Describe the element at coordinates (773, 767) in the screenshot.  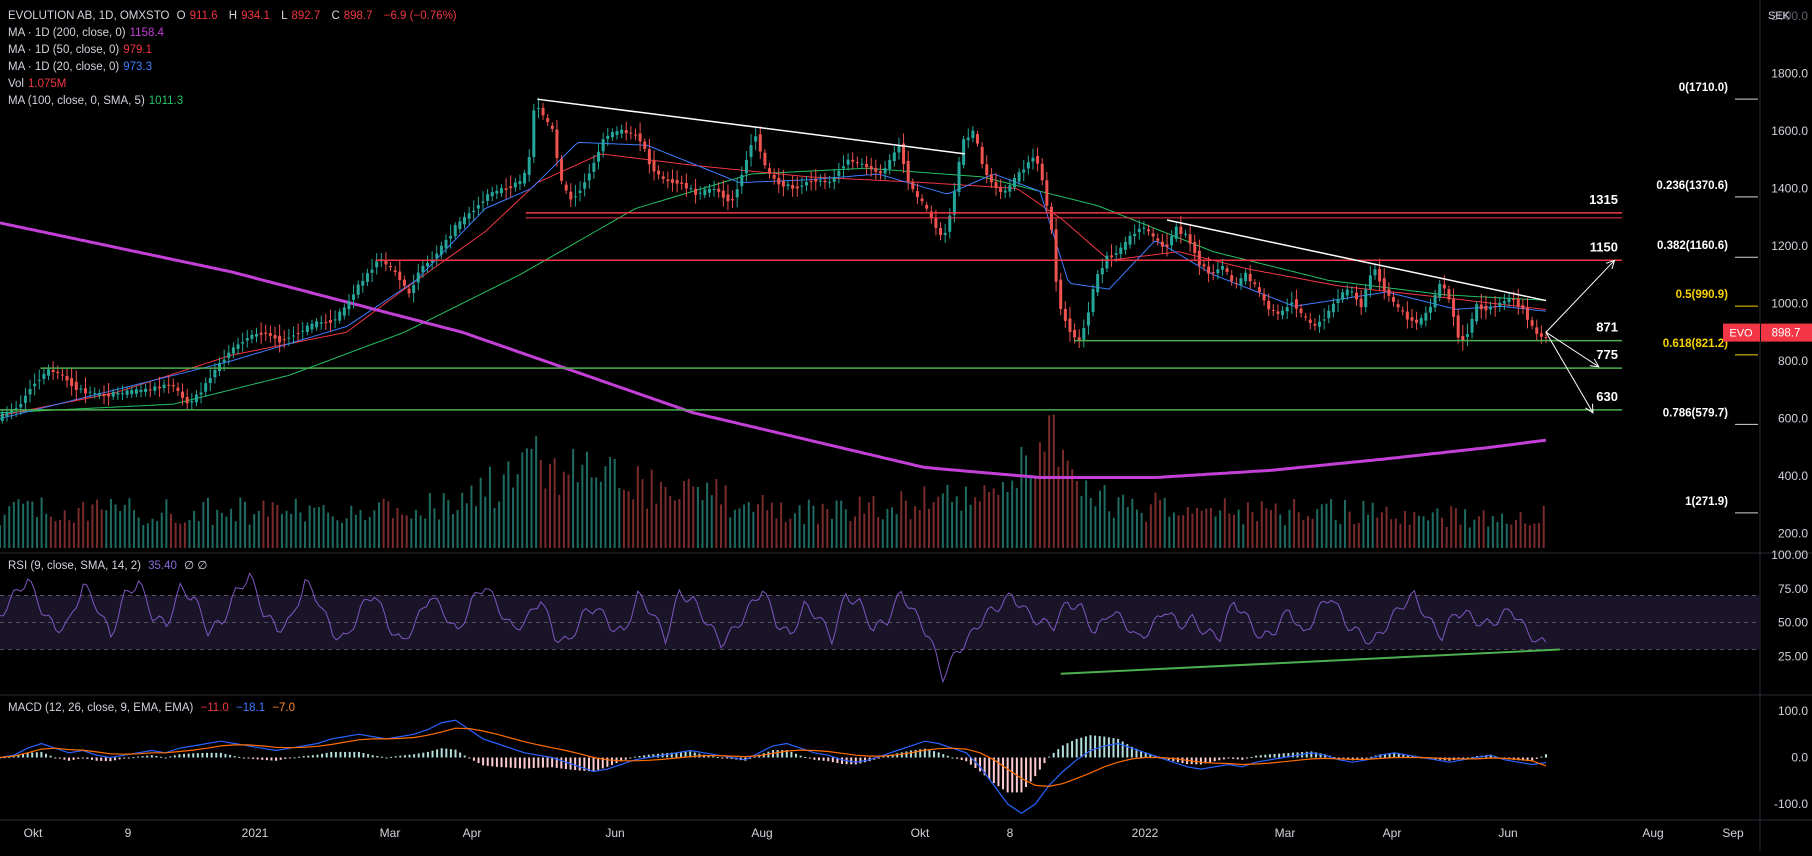
I see `macd-line` at that location.